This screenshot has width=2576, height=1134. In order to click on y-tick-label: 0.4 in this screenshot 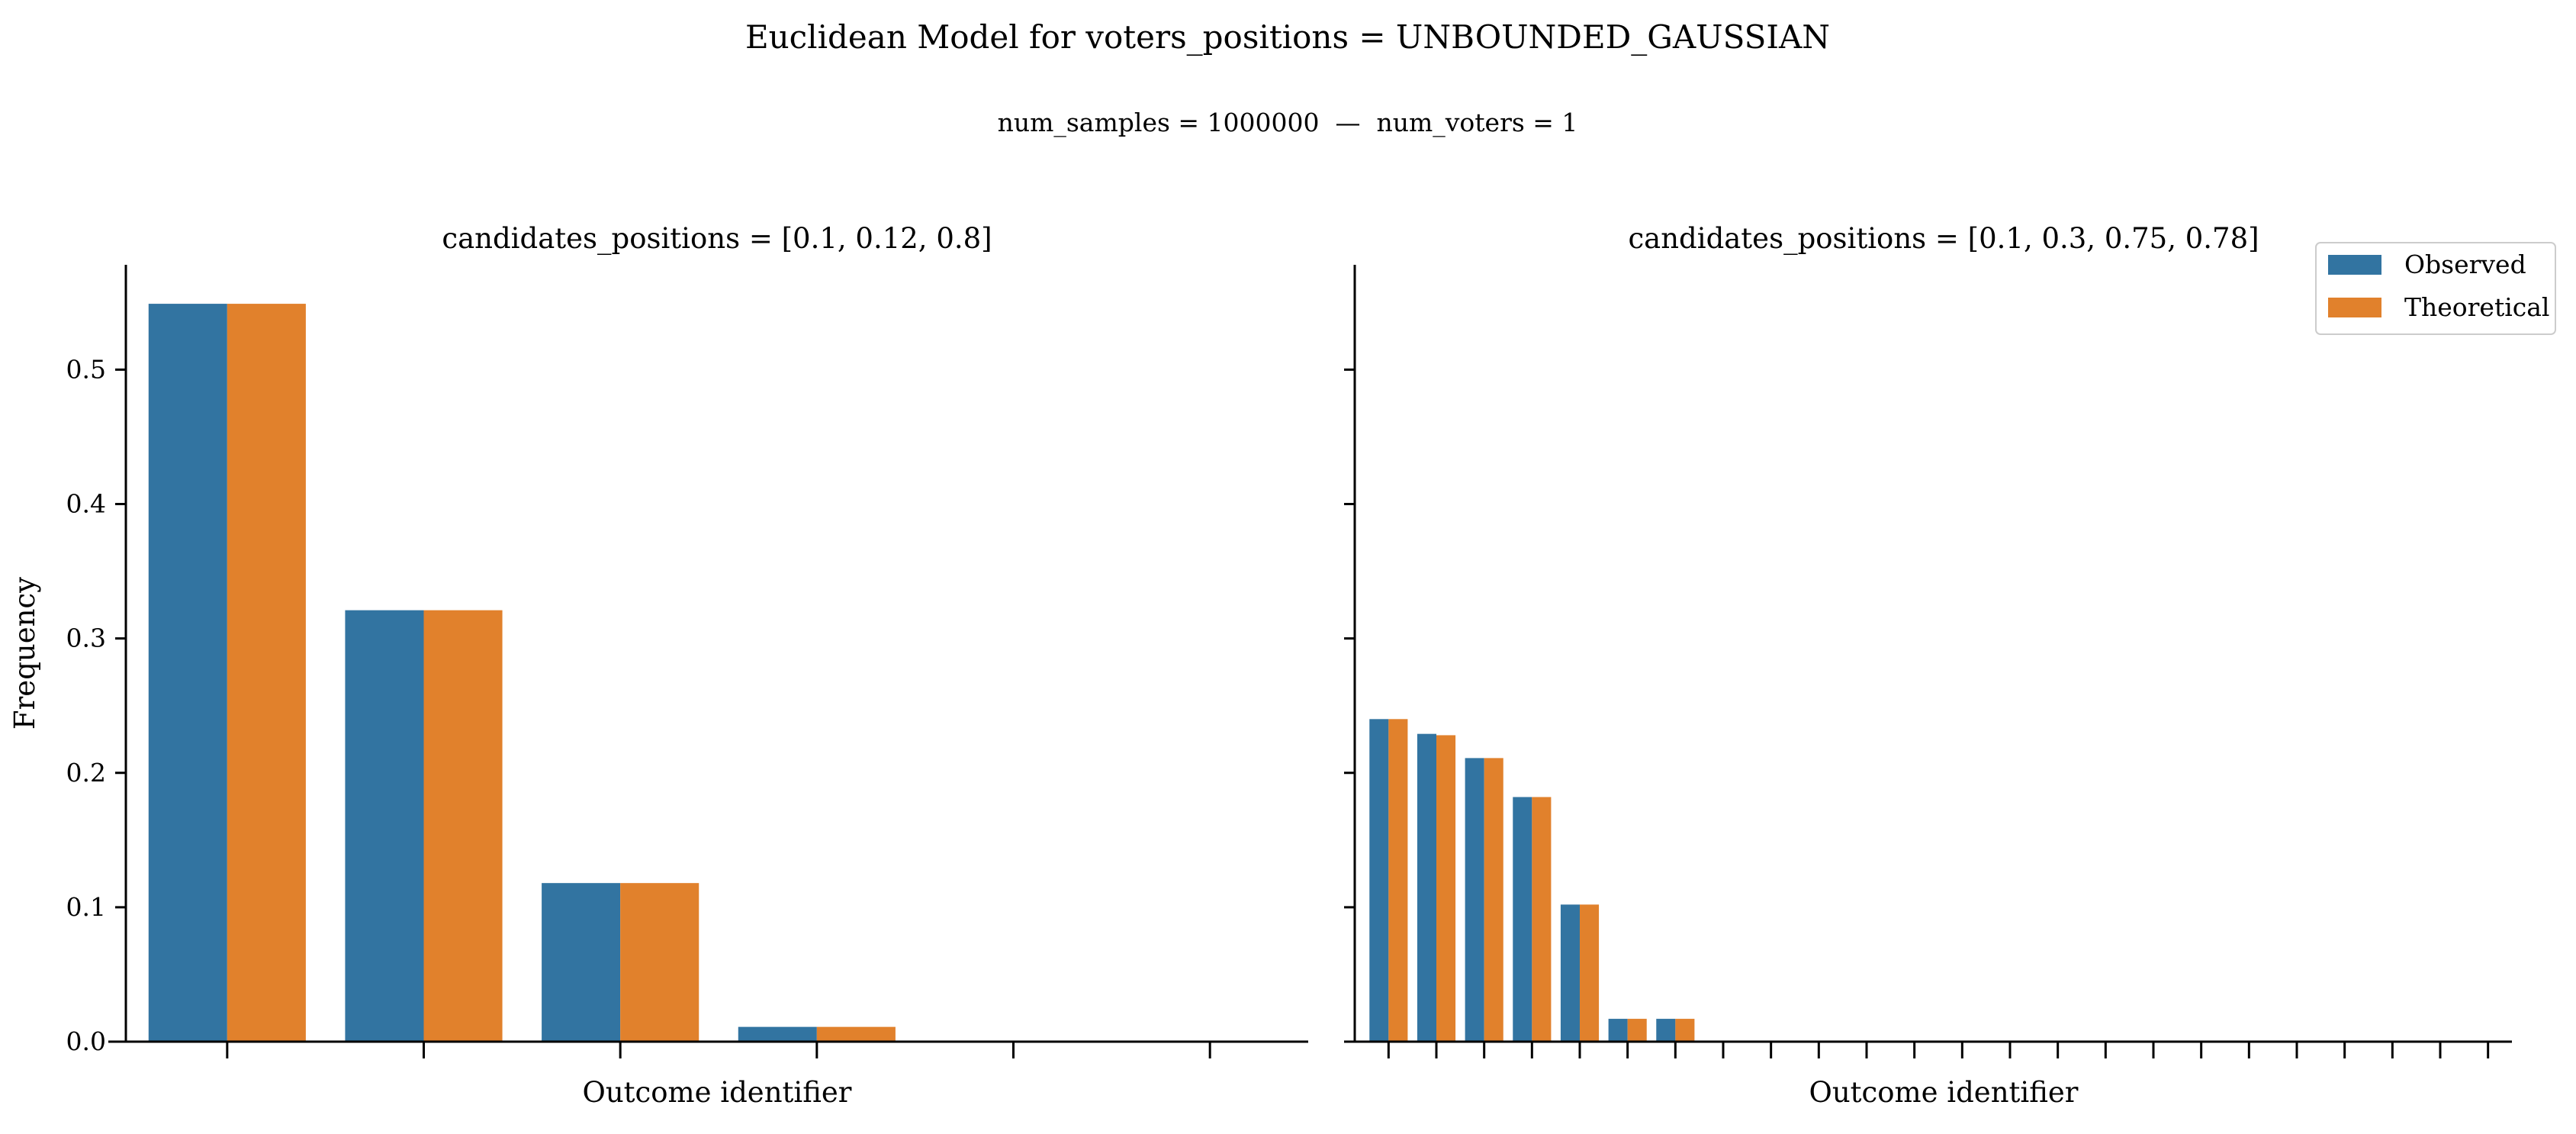, I will do `click(86, 504)`.